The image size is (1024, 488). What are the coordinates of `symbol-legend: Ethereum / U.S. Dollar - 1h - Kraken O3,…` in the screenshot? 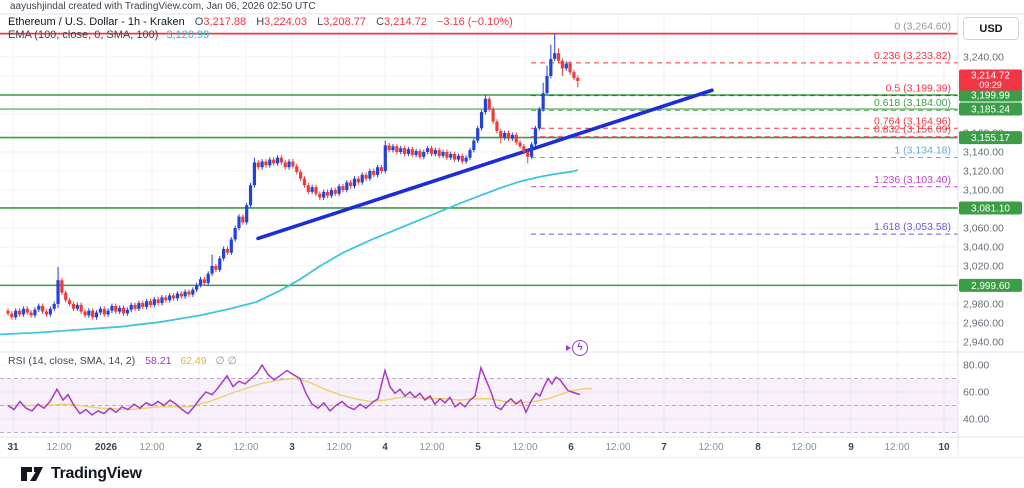 It's located at (260, 22).